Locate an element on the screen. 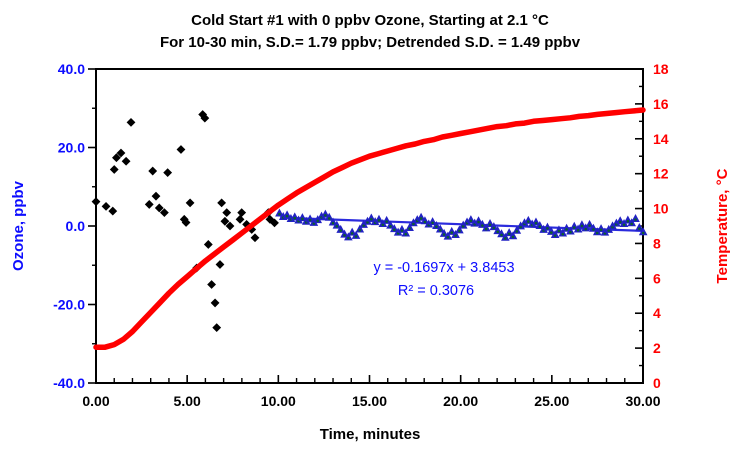  trendline-rsquared-label: R² = 0.3076 is located at coordinates (436, 291).